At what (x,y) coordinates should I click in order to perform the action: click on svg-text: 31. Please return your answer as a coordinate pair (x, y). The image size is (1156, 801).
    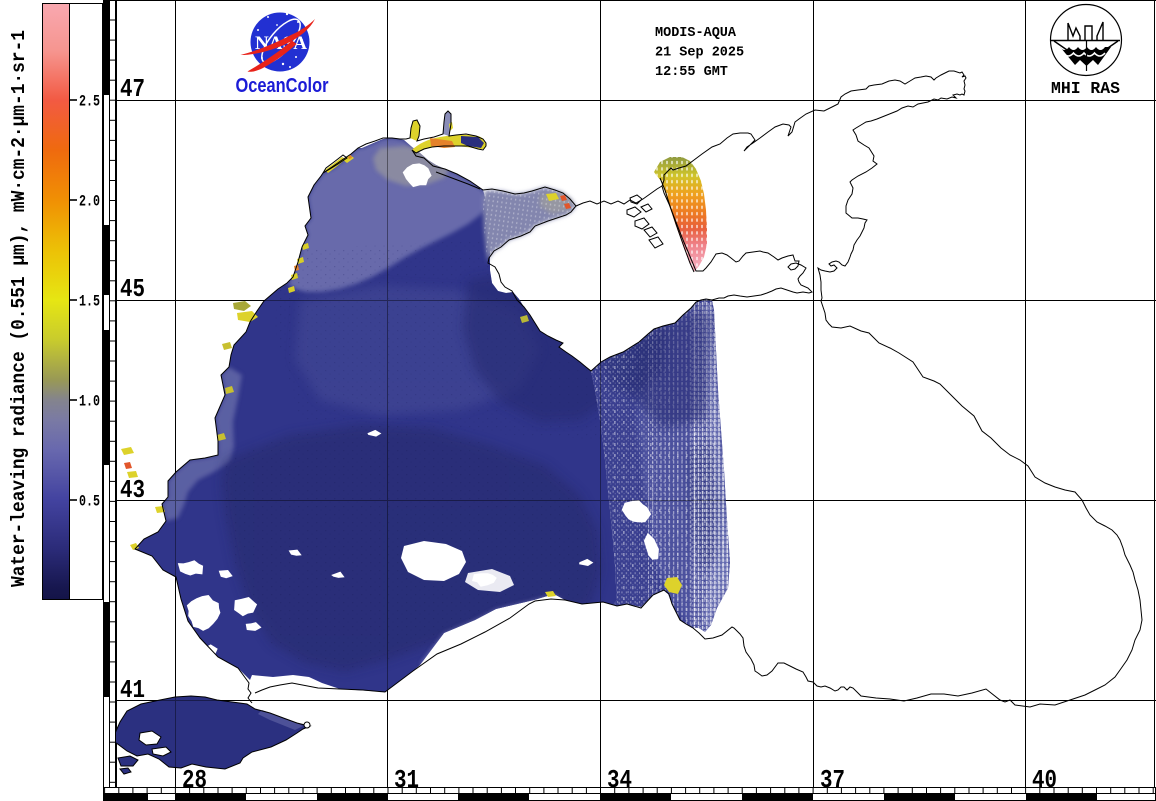
    Looking at the image, I should click on (406, 780).